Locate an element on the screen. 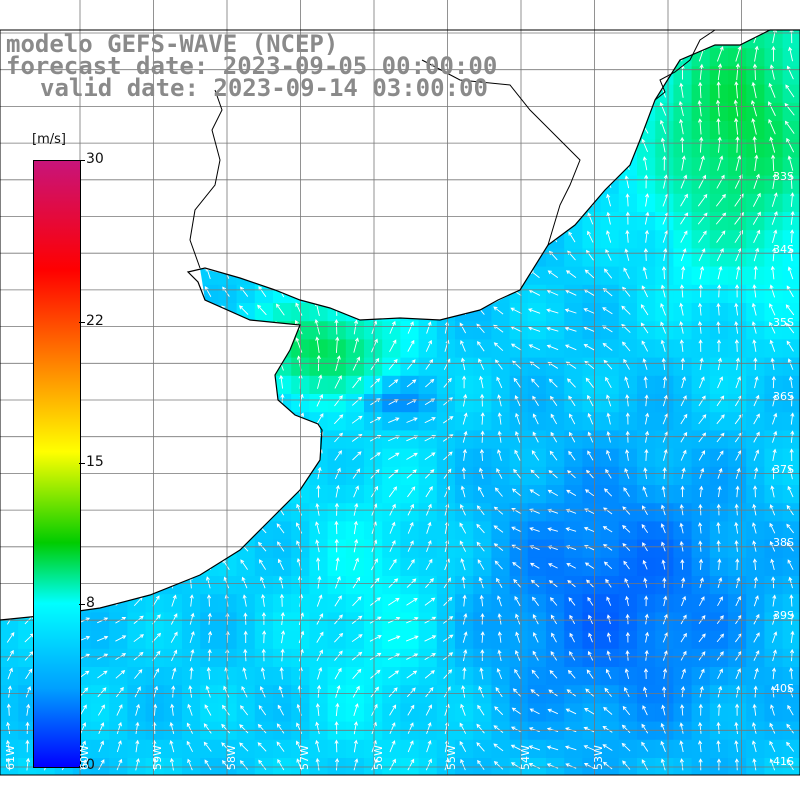 The image size is (800, 800). latitude-label: 36S is located at coordinates (783, 396).